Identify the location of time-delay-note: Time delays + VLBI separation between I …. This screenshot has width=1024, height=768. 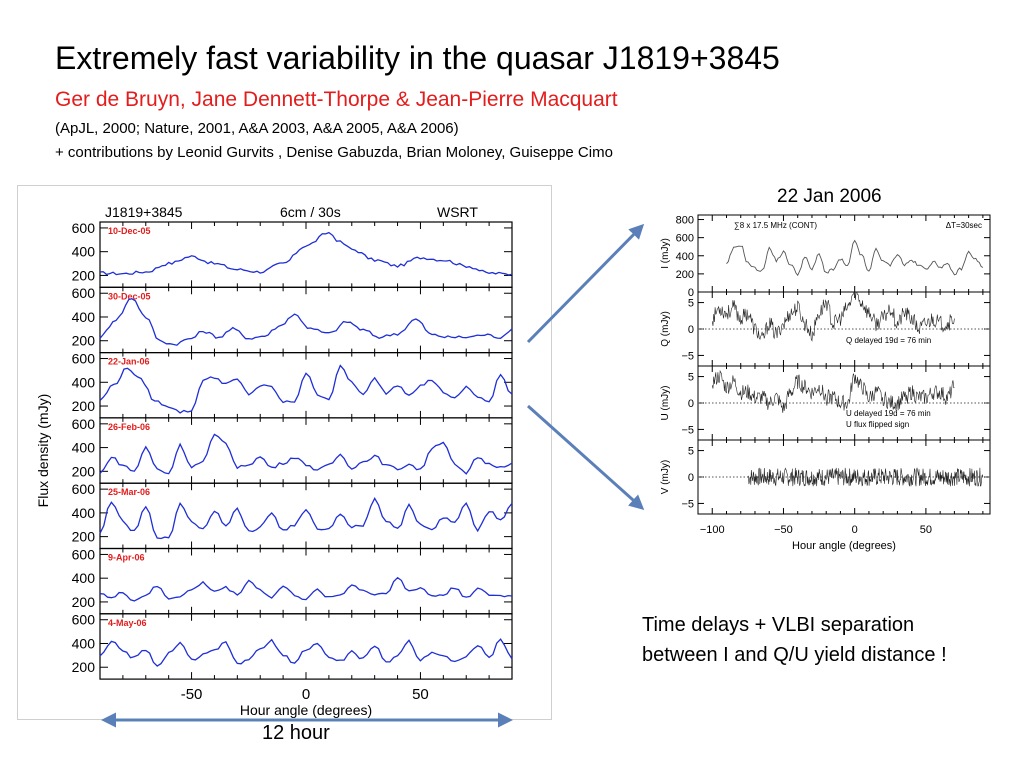
(794, 640).